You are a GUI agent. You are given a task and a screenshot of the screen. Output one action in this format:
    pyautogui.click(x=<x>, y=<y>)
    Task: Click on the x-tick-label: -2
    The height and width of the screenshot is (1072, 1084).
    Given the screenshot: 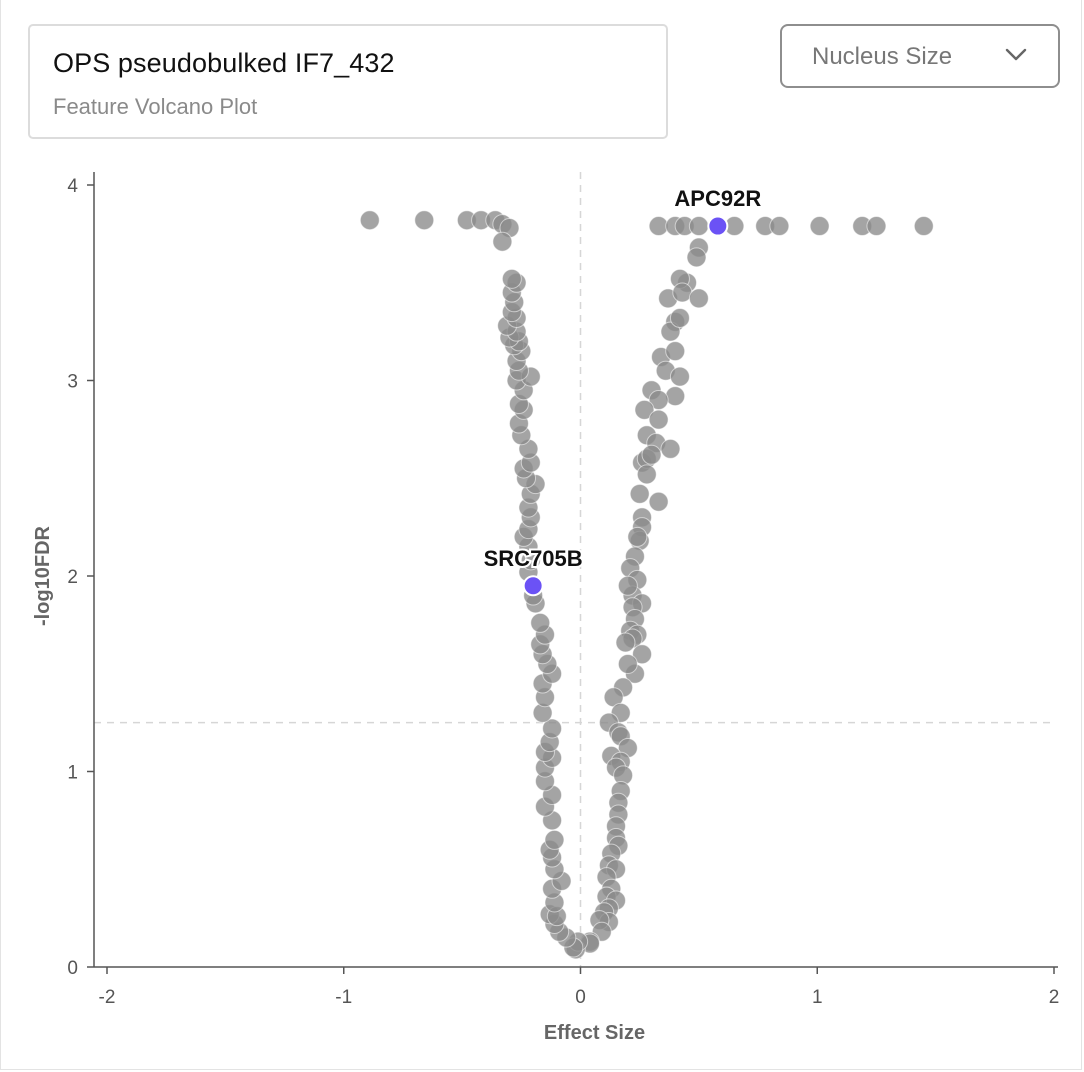 What is the action you would take?
    pyautogui.click(x=107, y=997)
    